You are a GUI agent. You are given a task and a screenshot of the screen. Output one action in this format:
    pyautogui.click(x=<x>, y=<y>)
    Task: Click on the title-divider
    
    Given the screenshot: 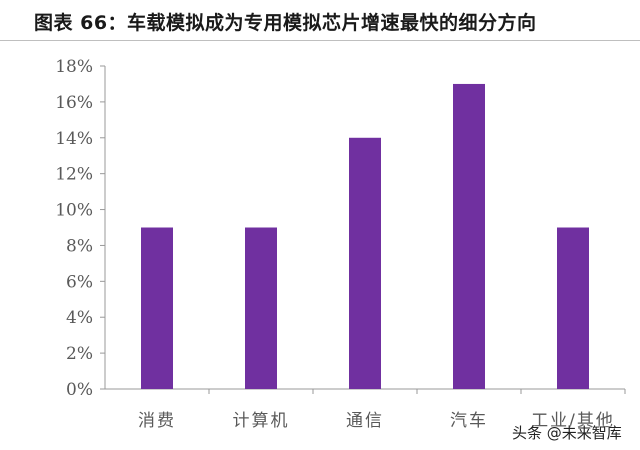 What is the action you would take?
    pyautogui.click(x=320, y=40)
    